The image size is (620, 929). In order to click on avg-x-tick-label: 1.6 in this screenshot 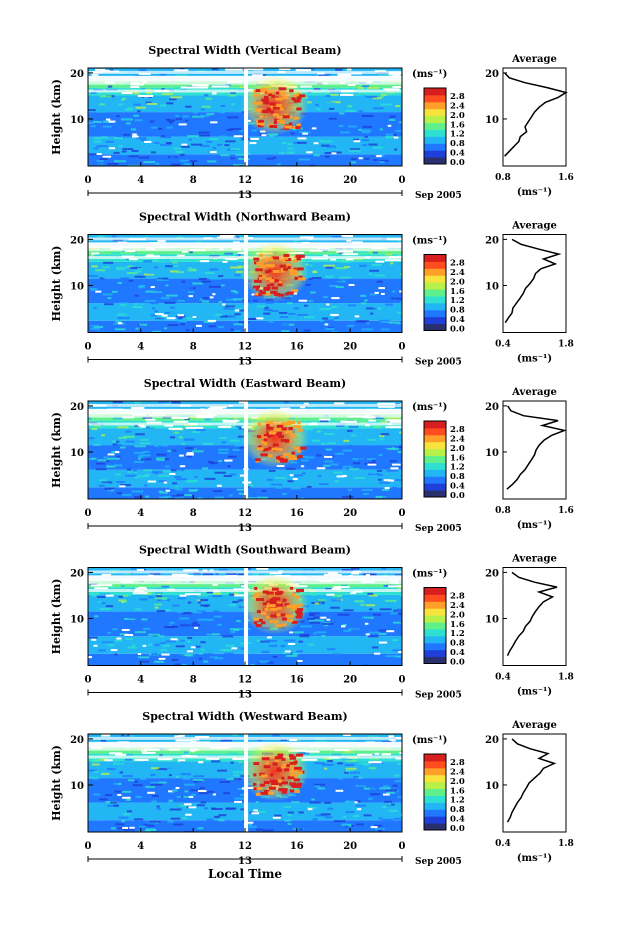, I will do `click(566, 511)`.